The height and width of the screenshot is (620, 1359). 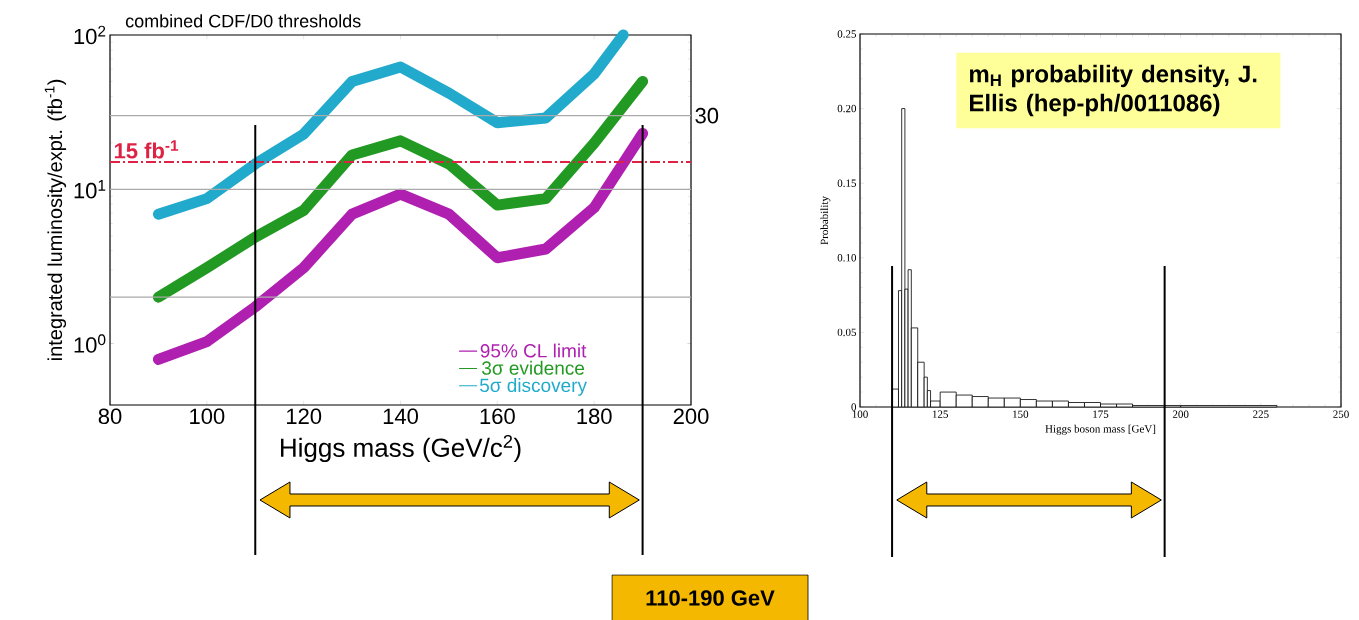 What do you see at coordinates (401, 448) in the screenshot?
I see `x-axis-title: Higgs mass (GeV/c$^{2}$)` at bounding box center [401, 448].